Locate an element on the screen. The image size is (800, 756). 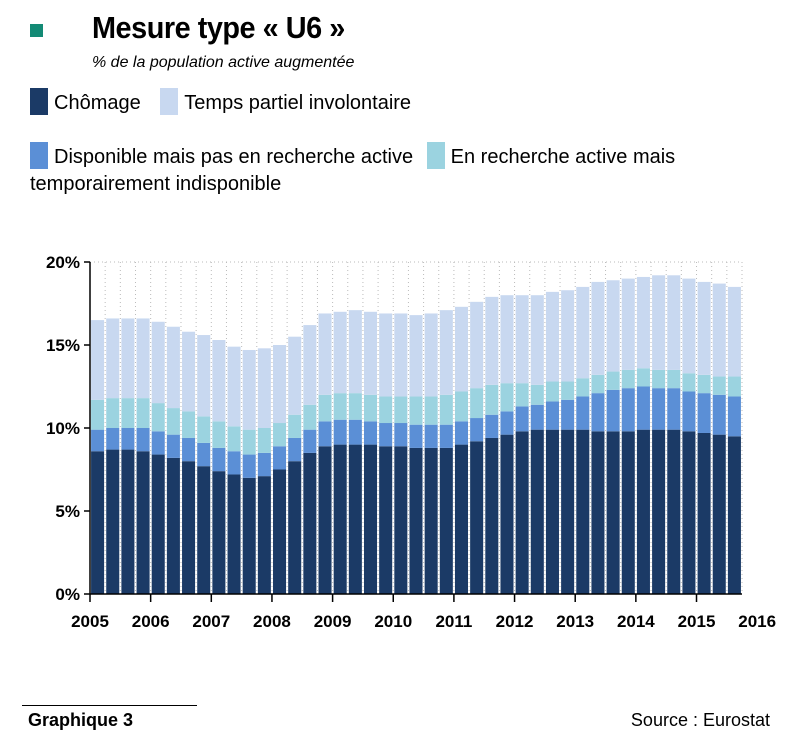
legend-swatch-chomage is located at coordinates (39, 101).